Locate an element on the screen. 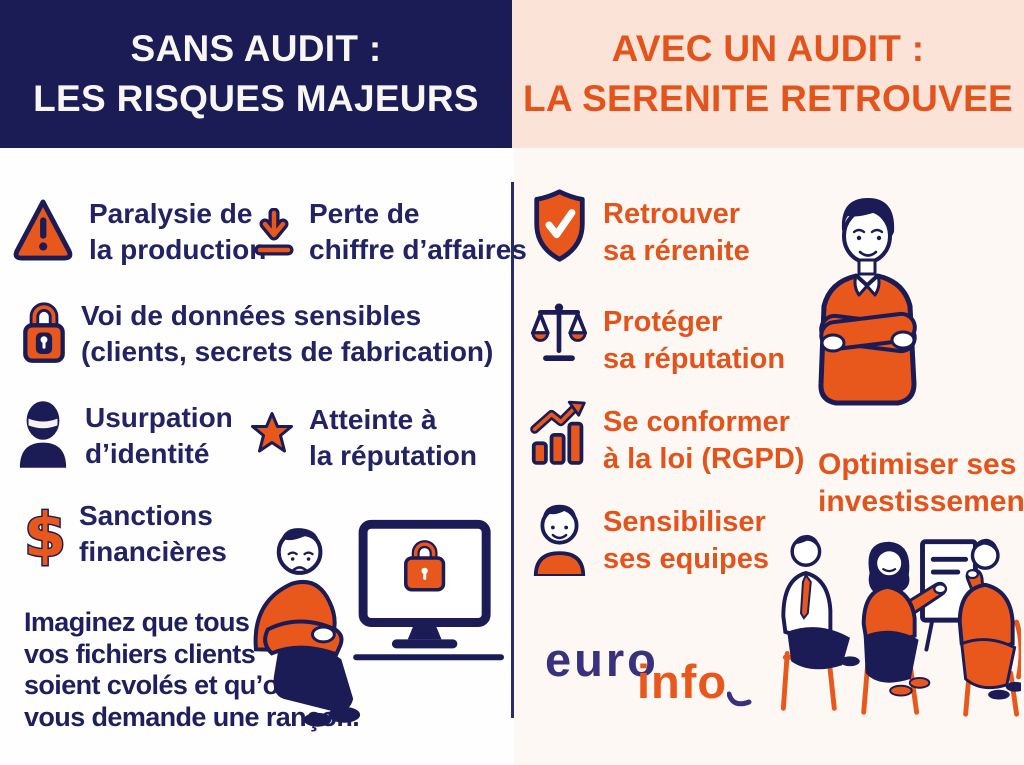 Image resolution: width=1024 pixels, height=765 pixels. dollar-sign-icon: $ is located at coordinates (45, 534).